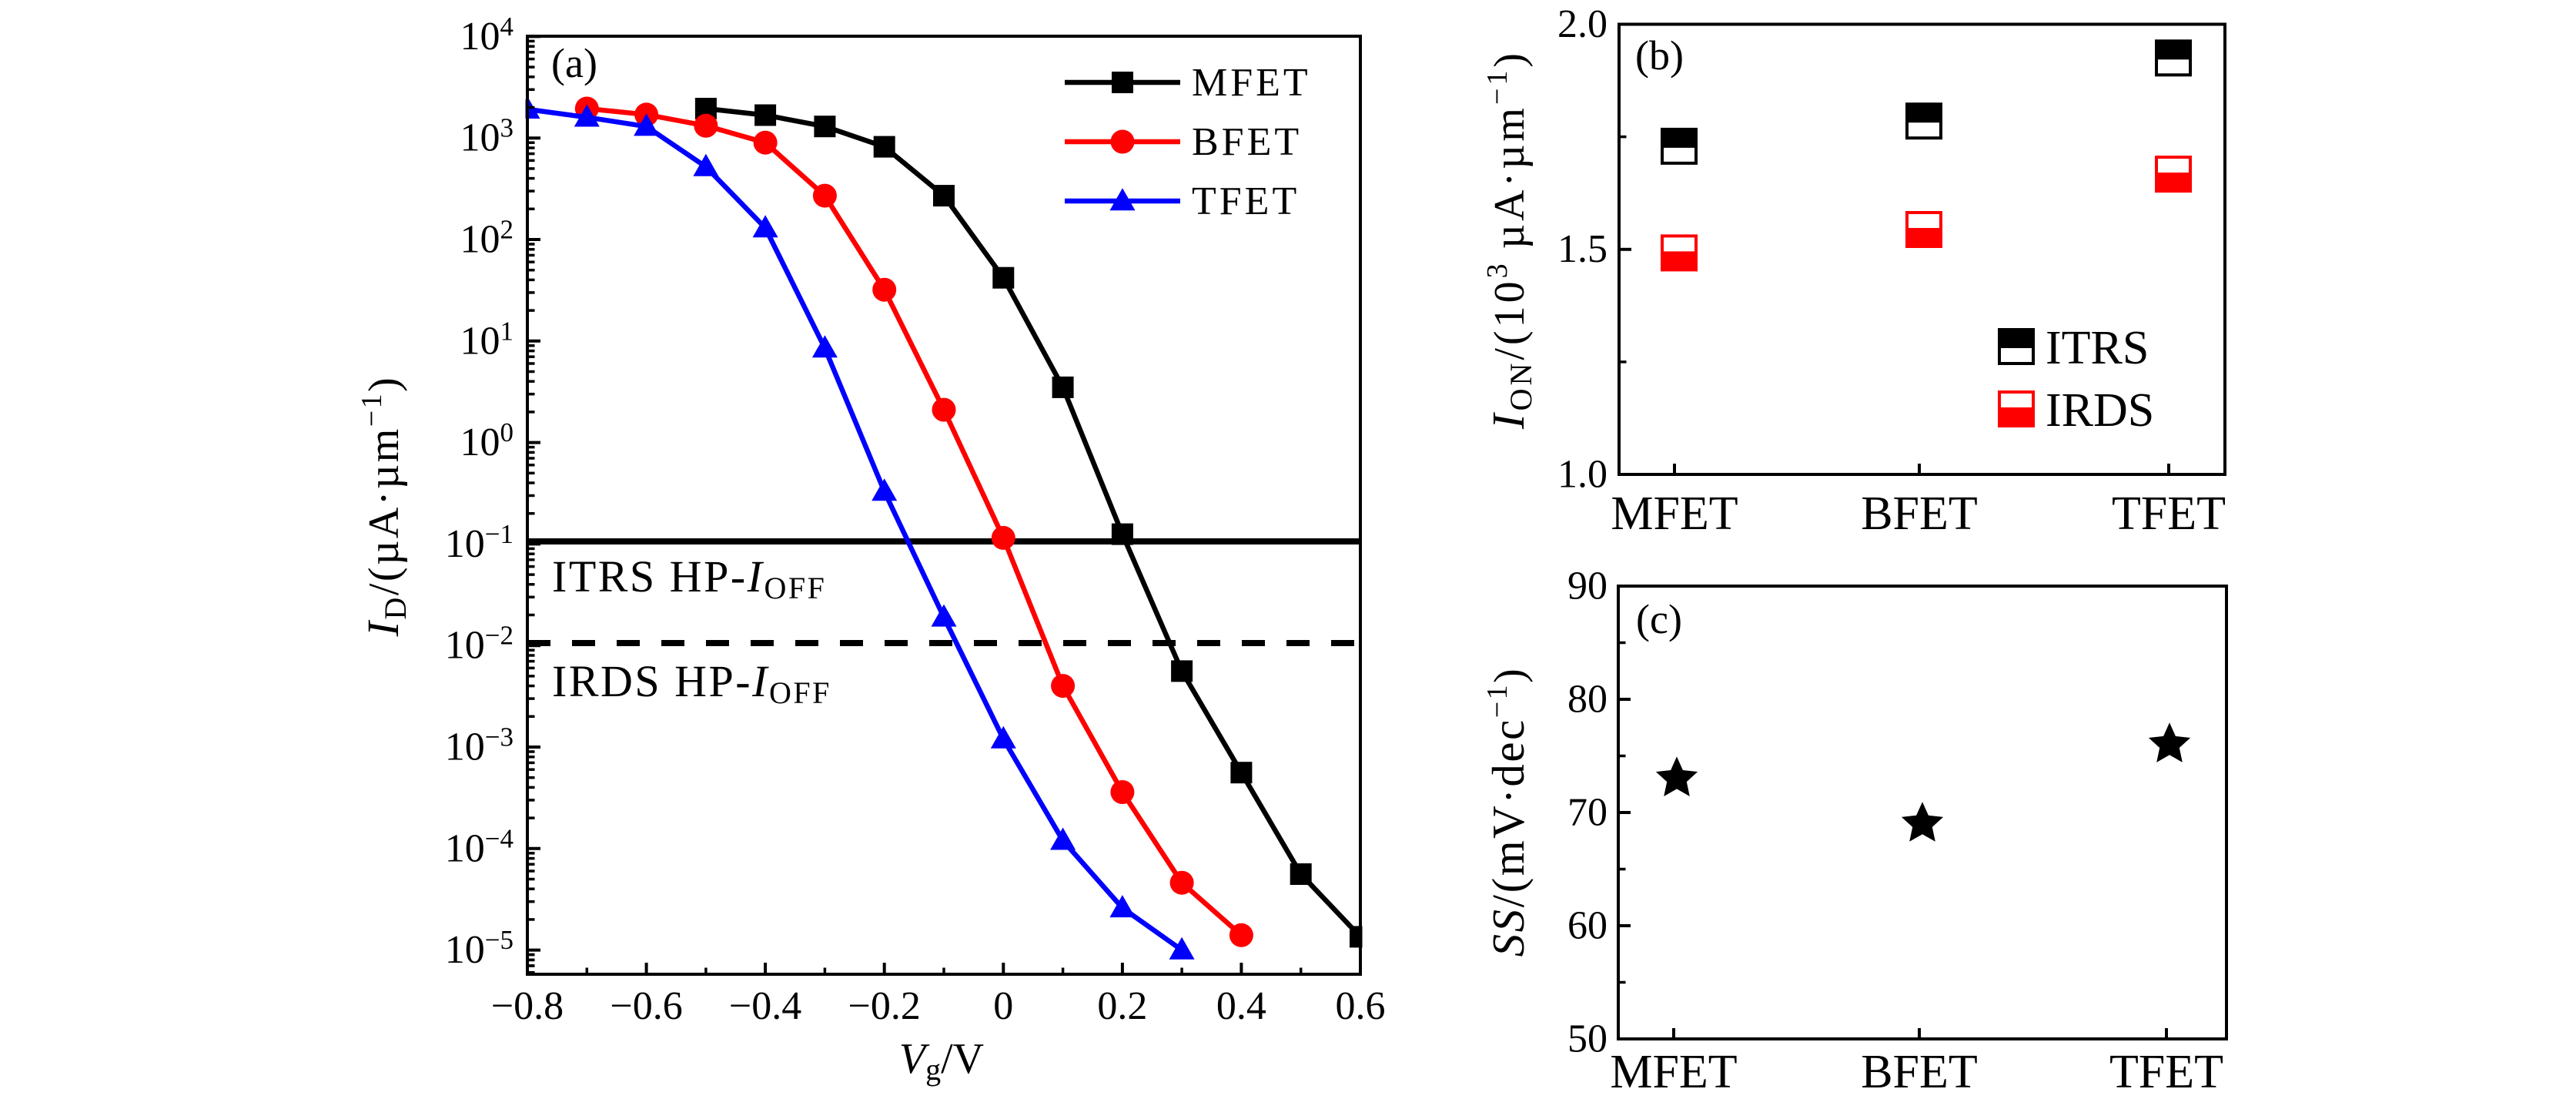  What do you see at coordinates (1582, 24) in the screenshot?
I see `svg-text: 2.0` at bounding box center [1582, 24].